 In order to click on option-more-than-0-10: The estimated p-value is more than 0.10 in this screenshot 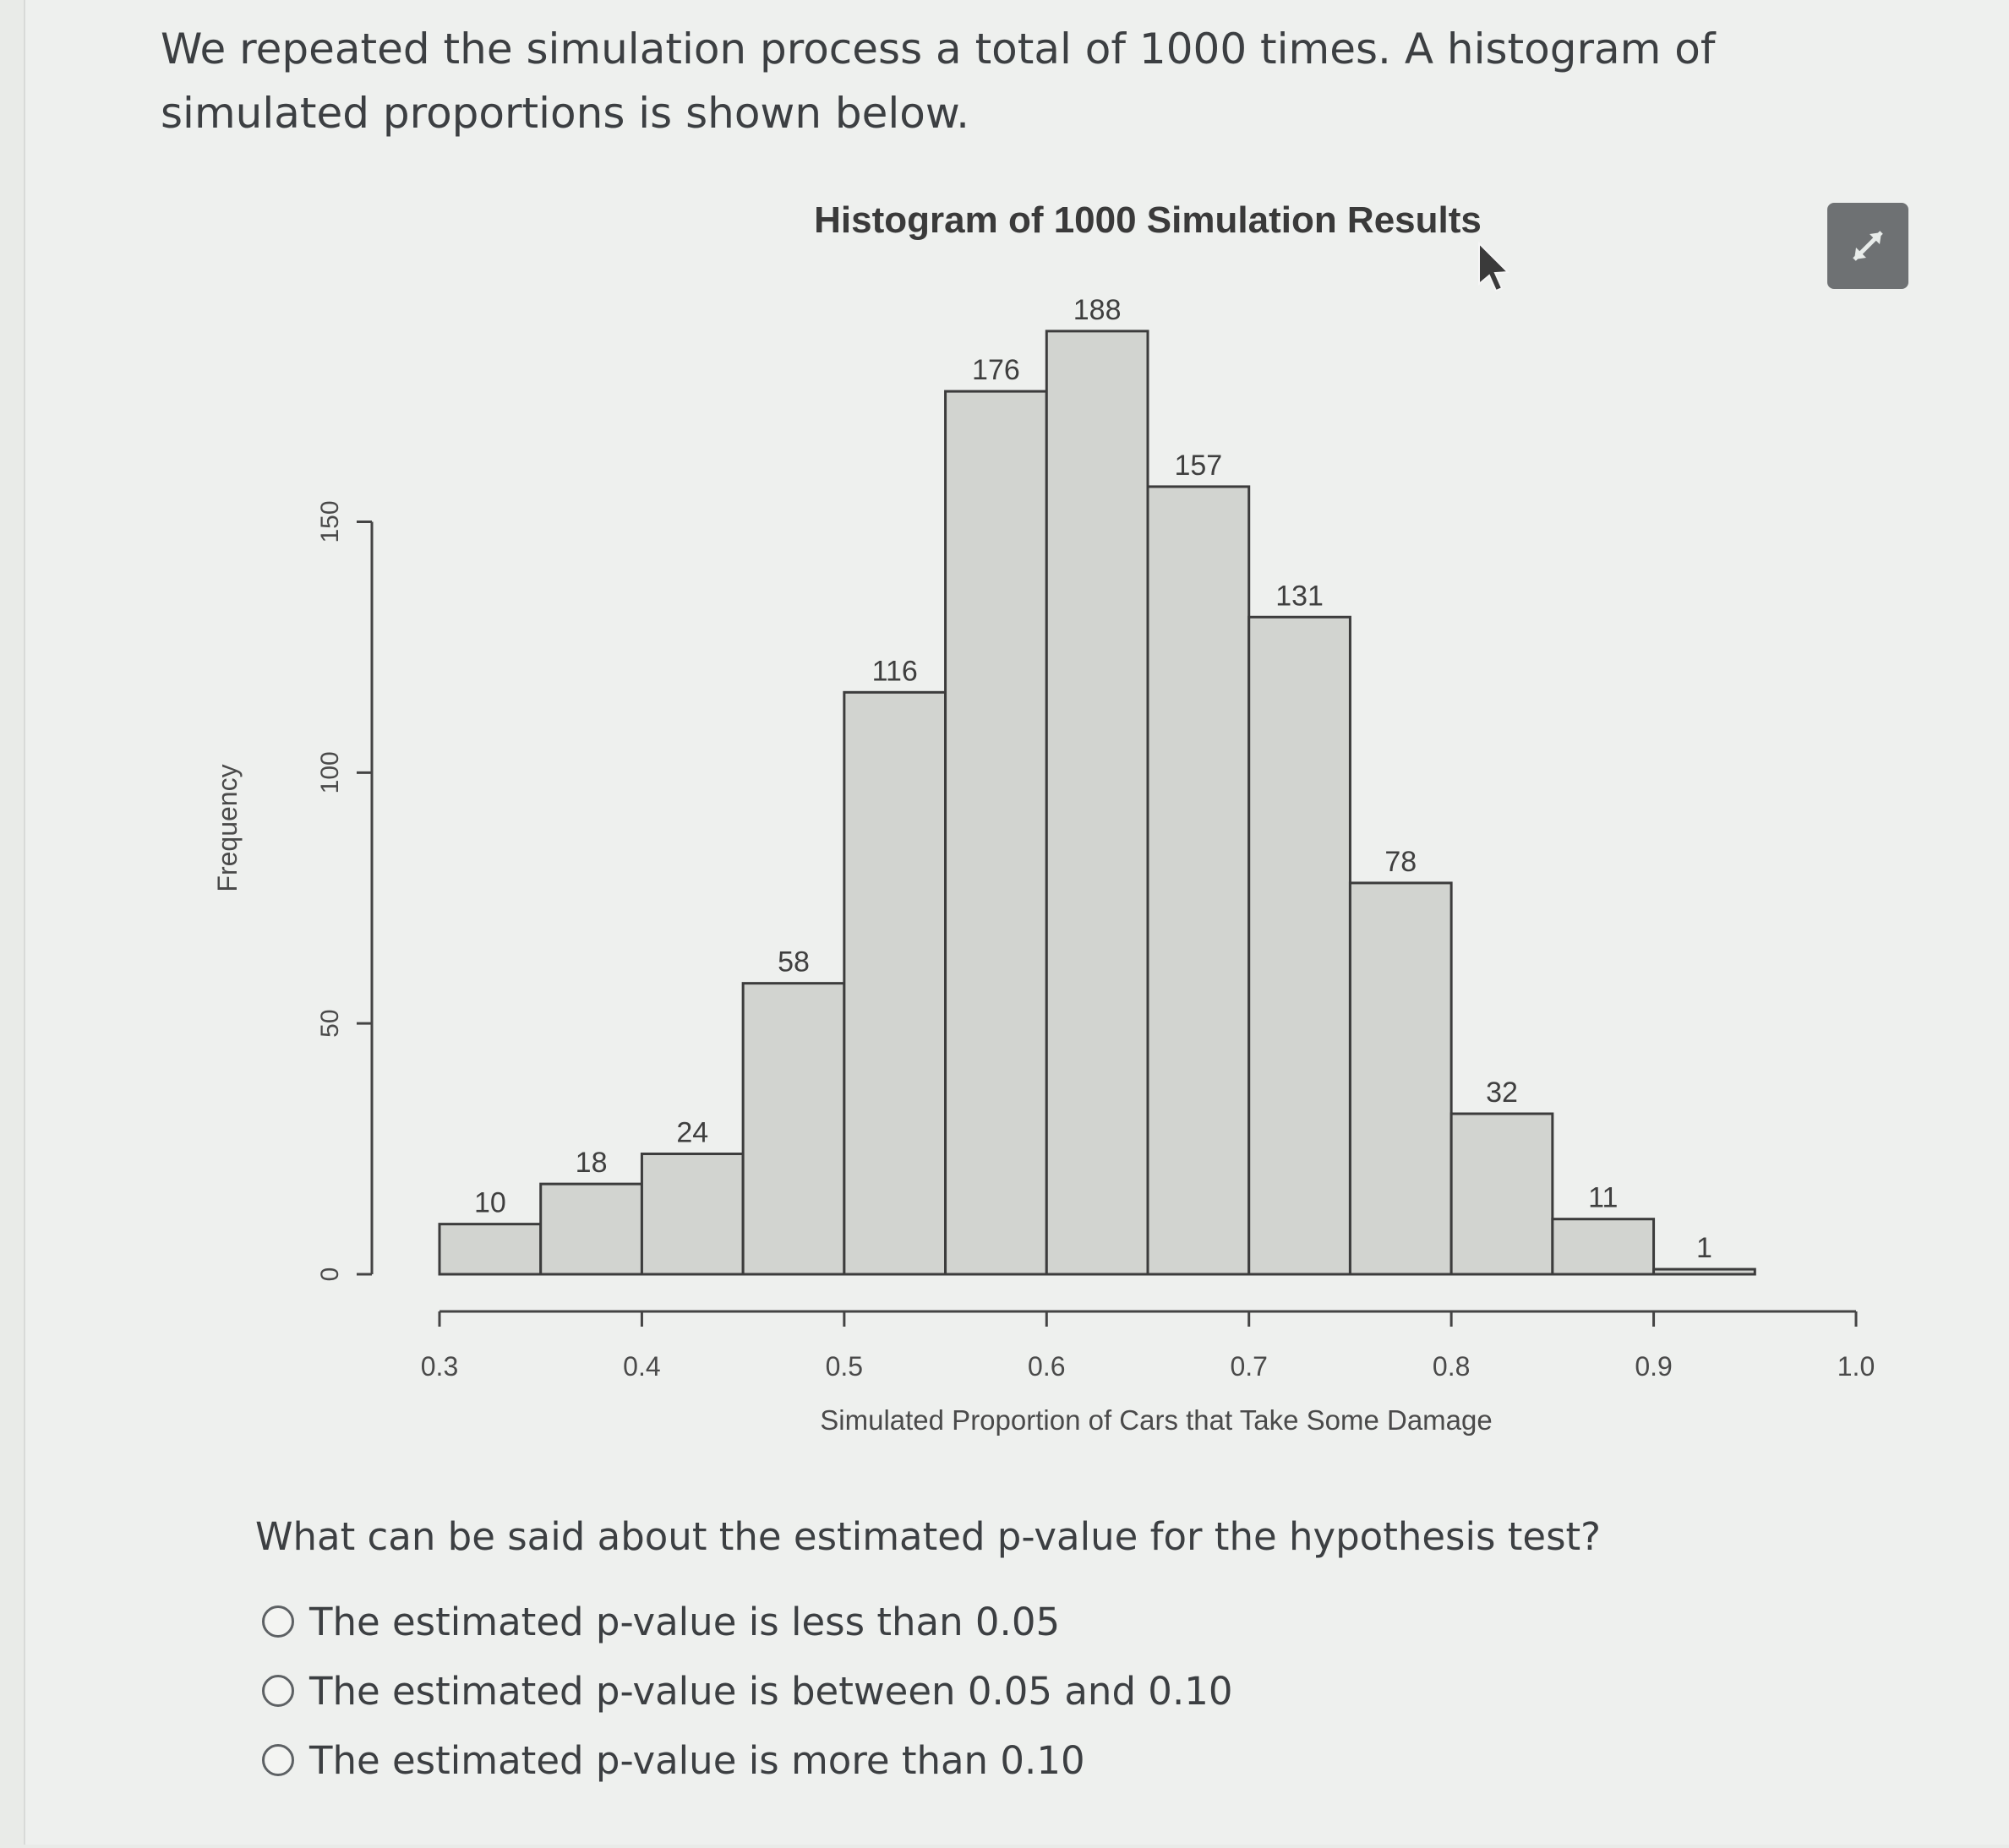, I will do `click(747, 1760)`.